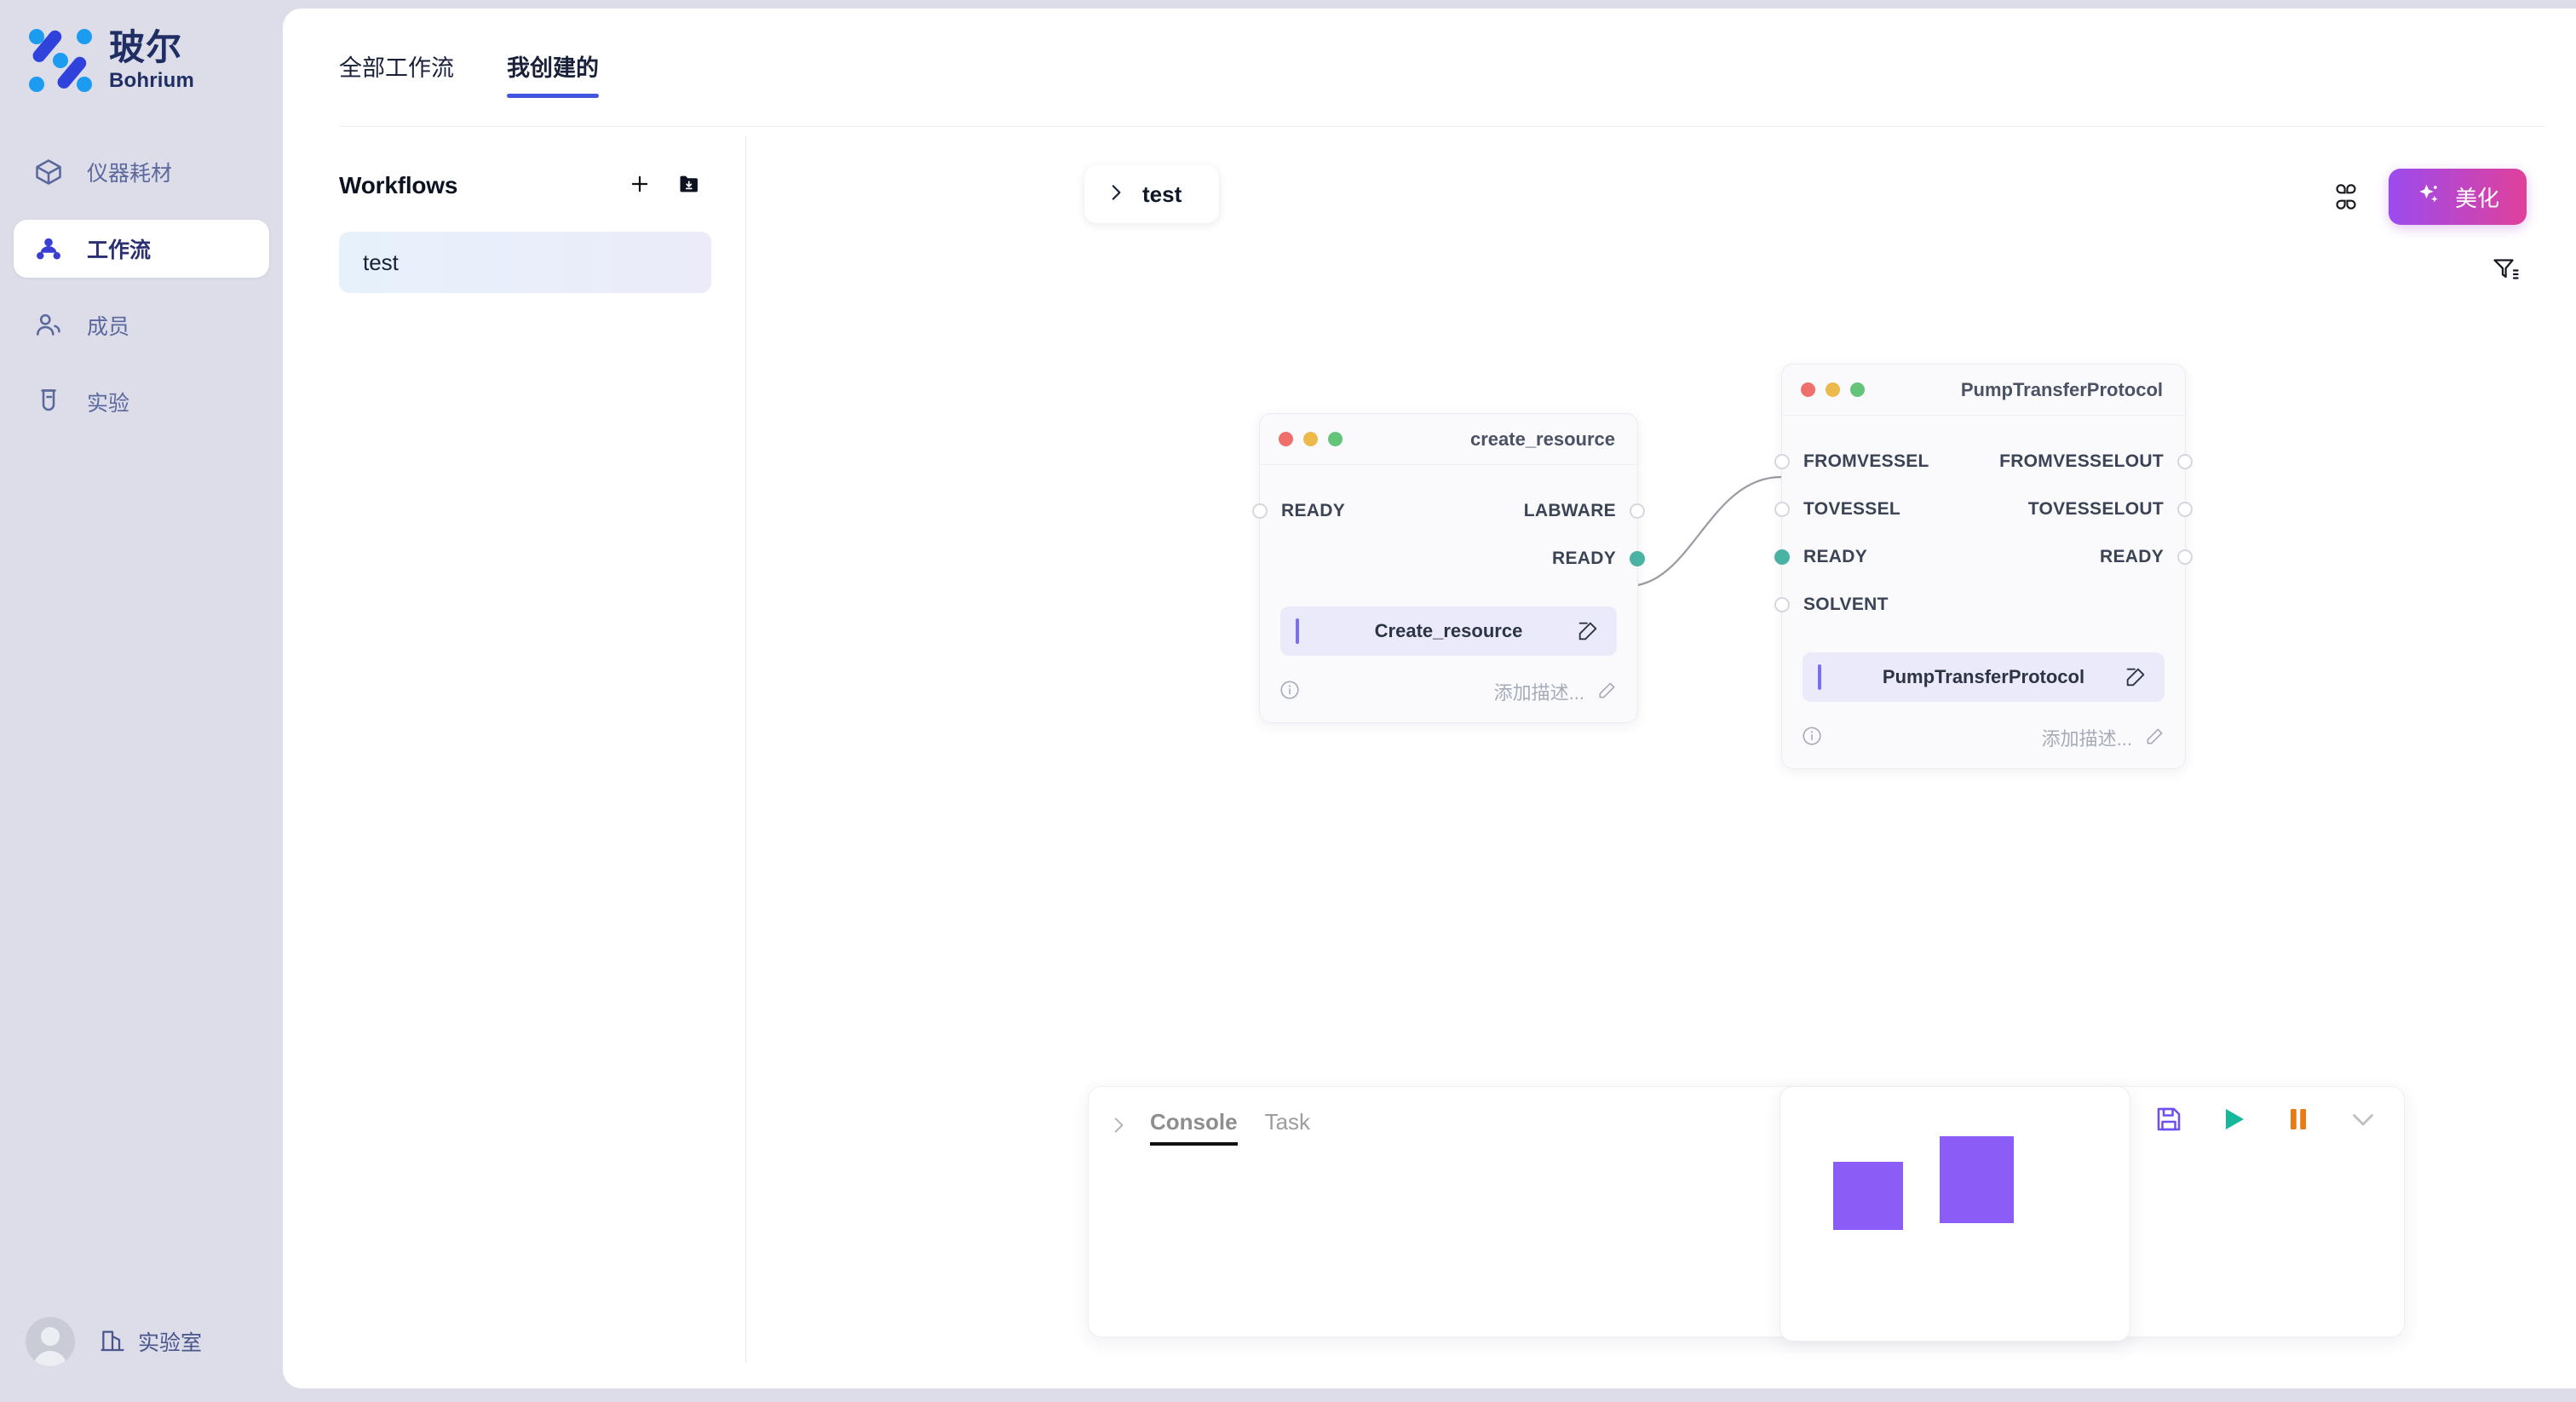 This screenshot has height=1402, width=2576. I want to click on red-arrow-icon, so click(2564, 1060).